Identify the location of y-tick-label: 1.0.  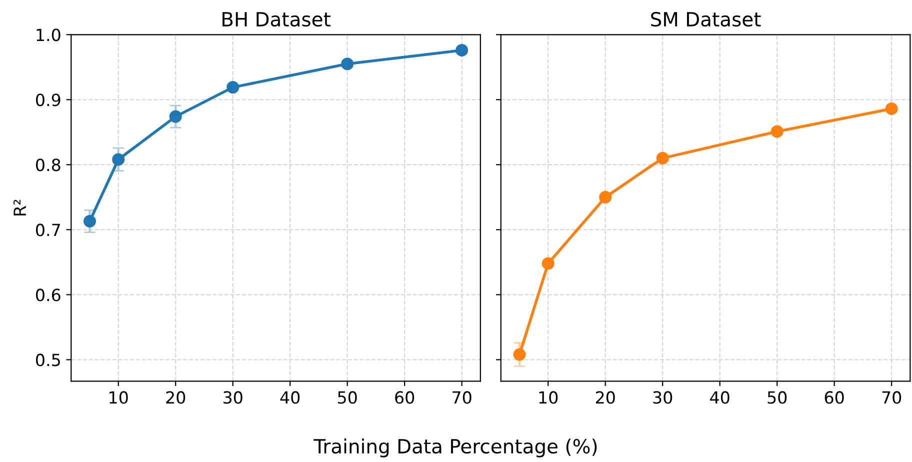
(48, 35).